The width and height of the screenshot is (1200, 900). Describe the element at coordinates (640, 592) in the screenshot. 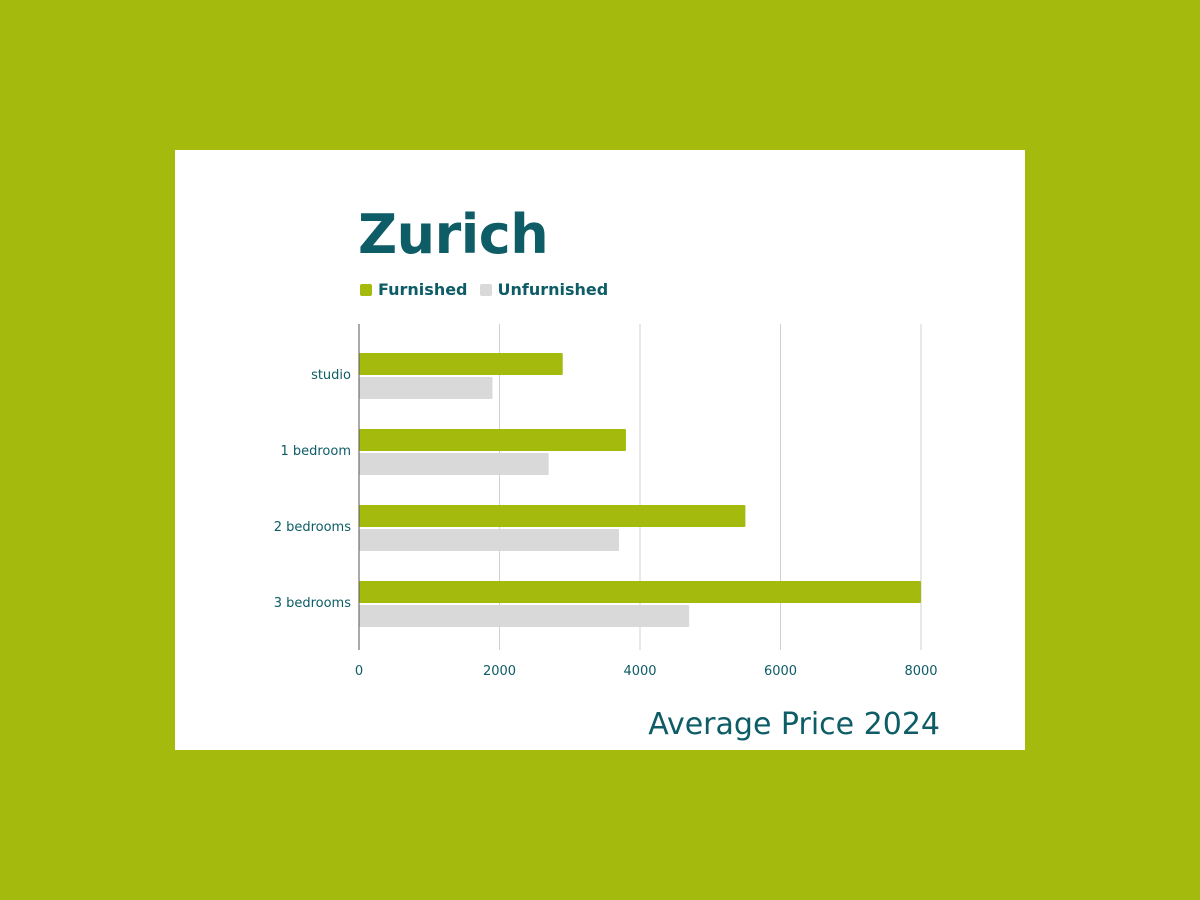

I see `bar-furnished-3-bedrooms` at that location.